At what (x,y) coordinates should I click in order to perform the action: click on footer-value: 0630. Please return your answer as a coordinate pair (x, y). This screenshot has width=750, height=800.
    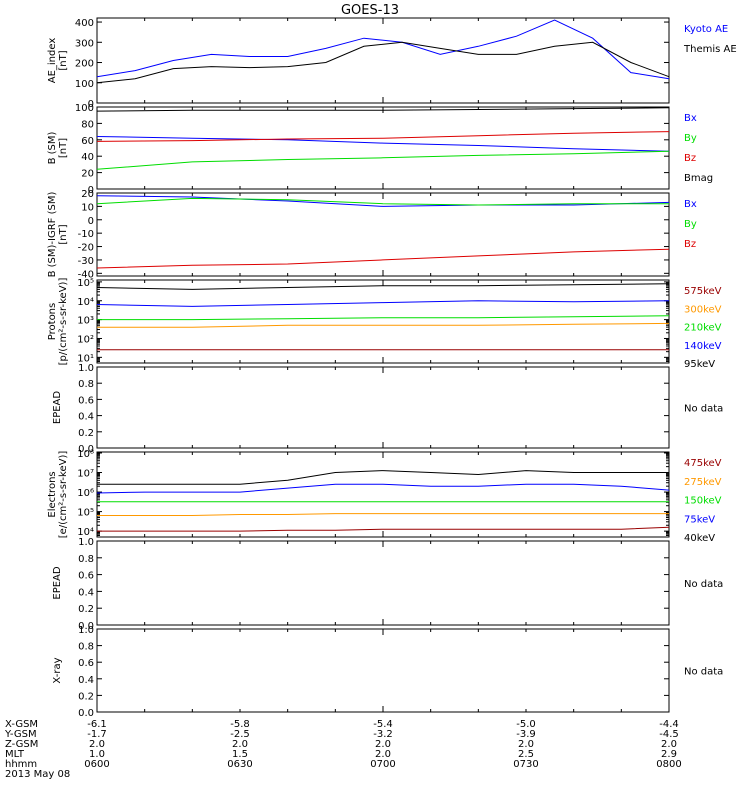
    Looking at the image, I should click on (239, 764).